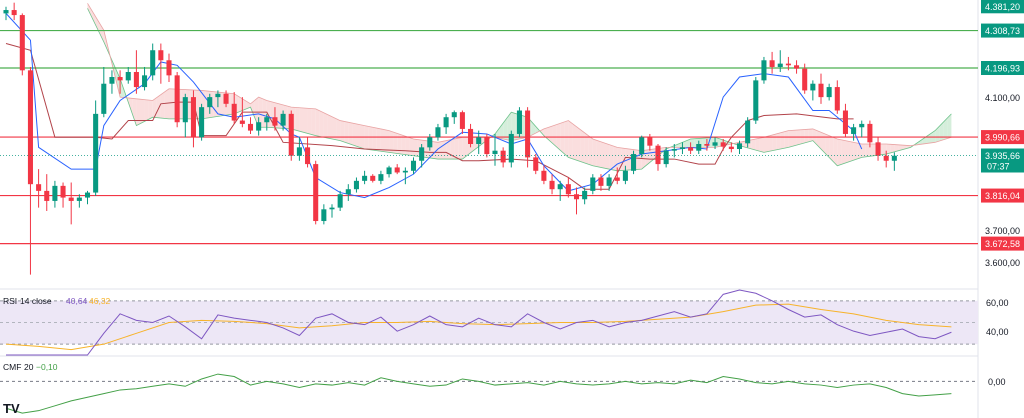 The width and height of the screenshot is (1024, 418). What do you see at coordinates (1002, 180) in the screenshot?
I see `price-axis: 4.100,00 3.700,00 3.600,00` at bounding box center [1002, 180].